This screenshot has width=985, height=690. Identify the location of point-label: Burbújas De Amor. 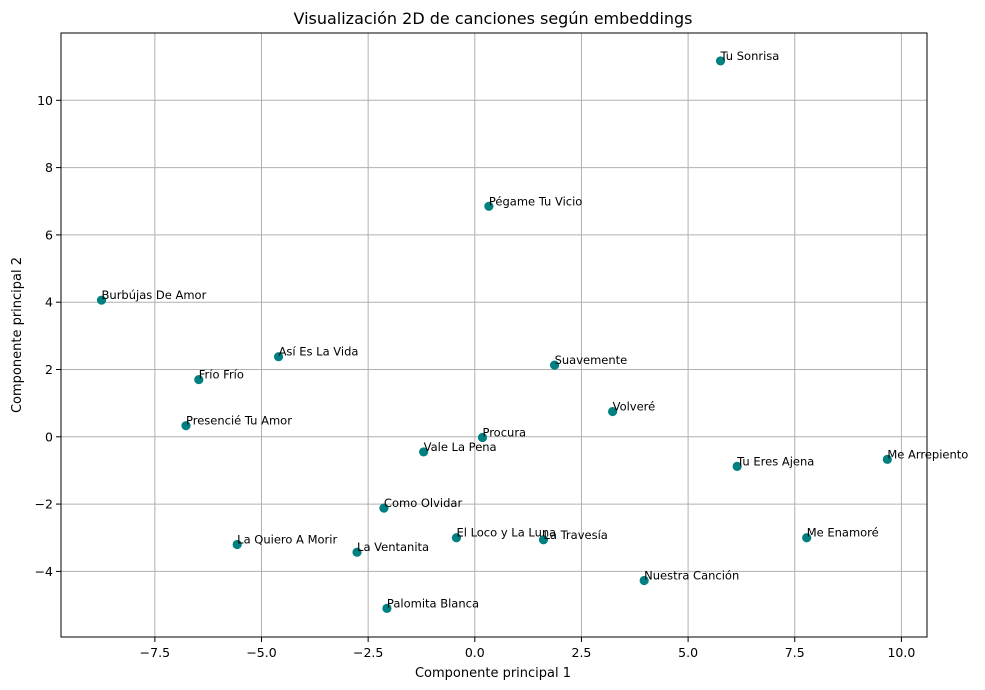
(154, 295).